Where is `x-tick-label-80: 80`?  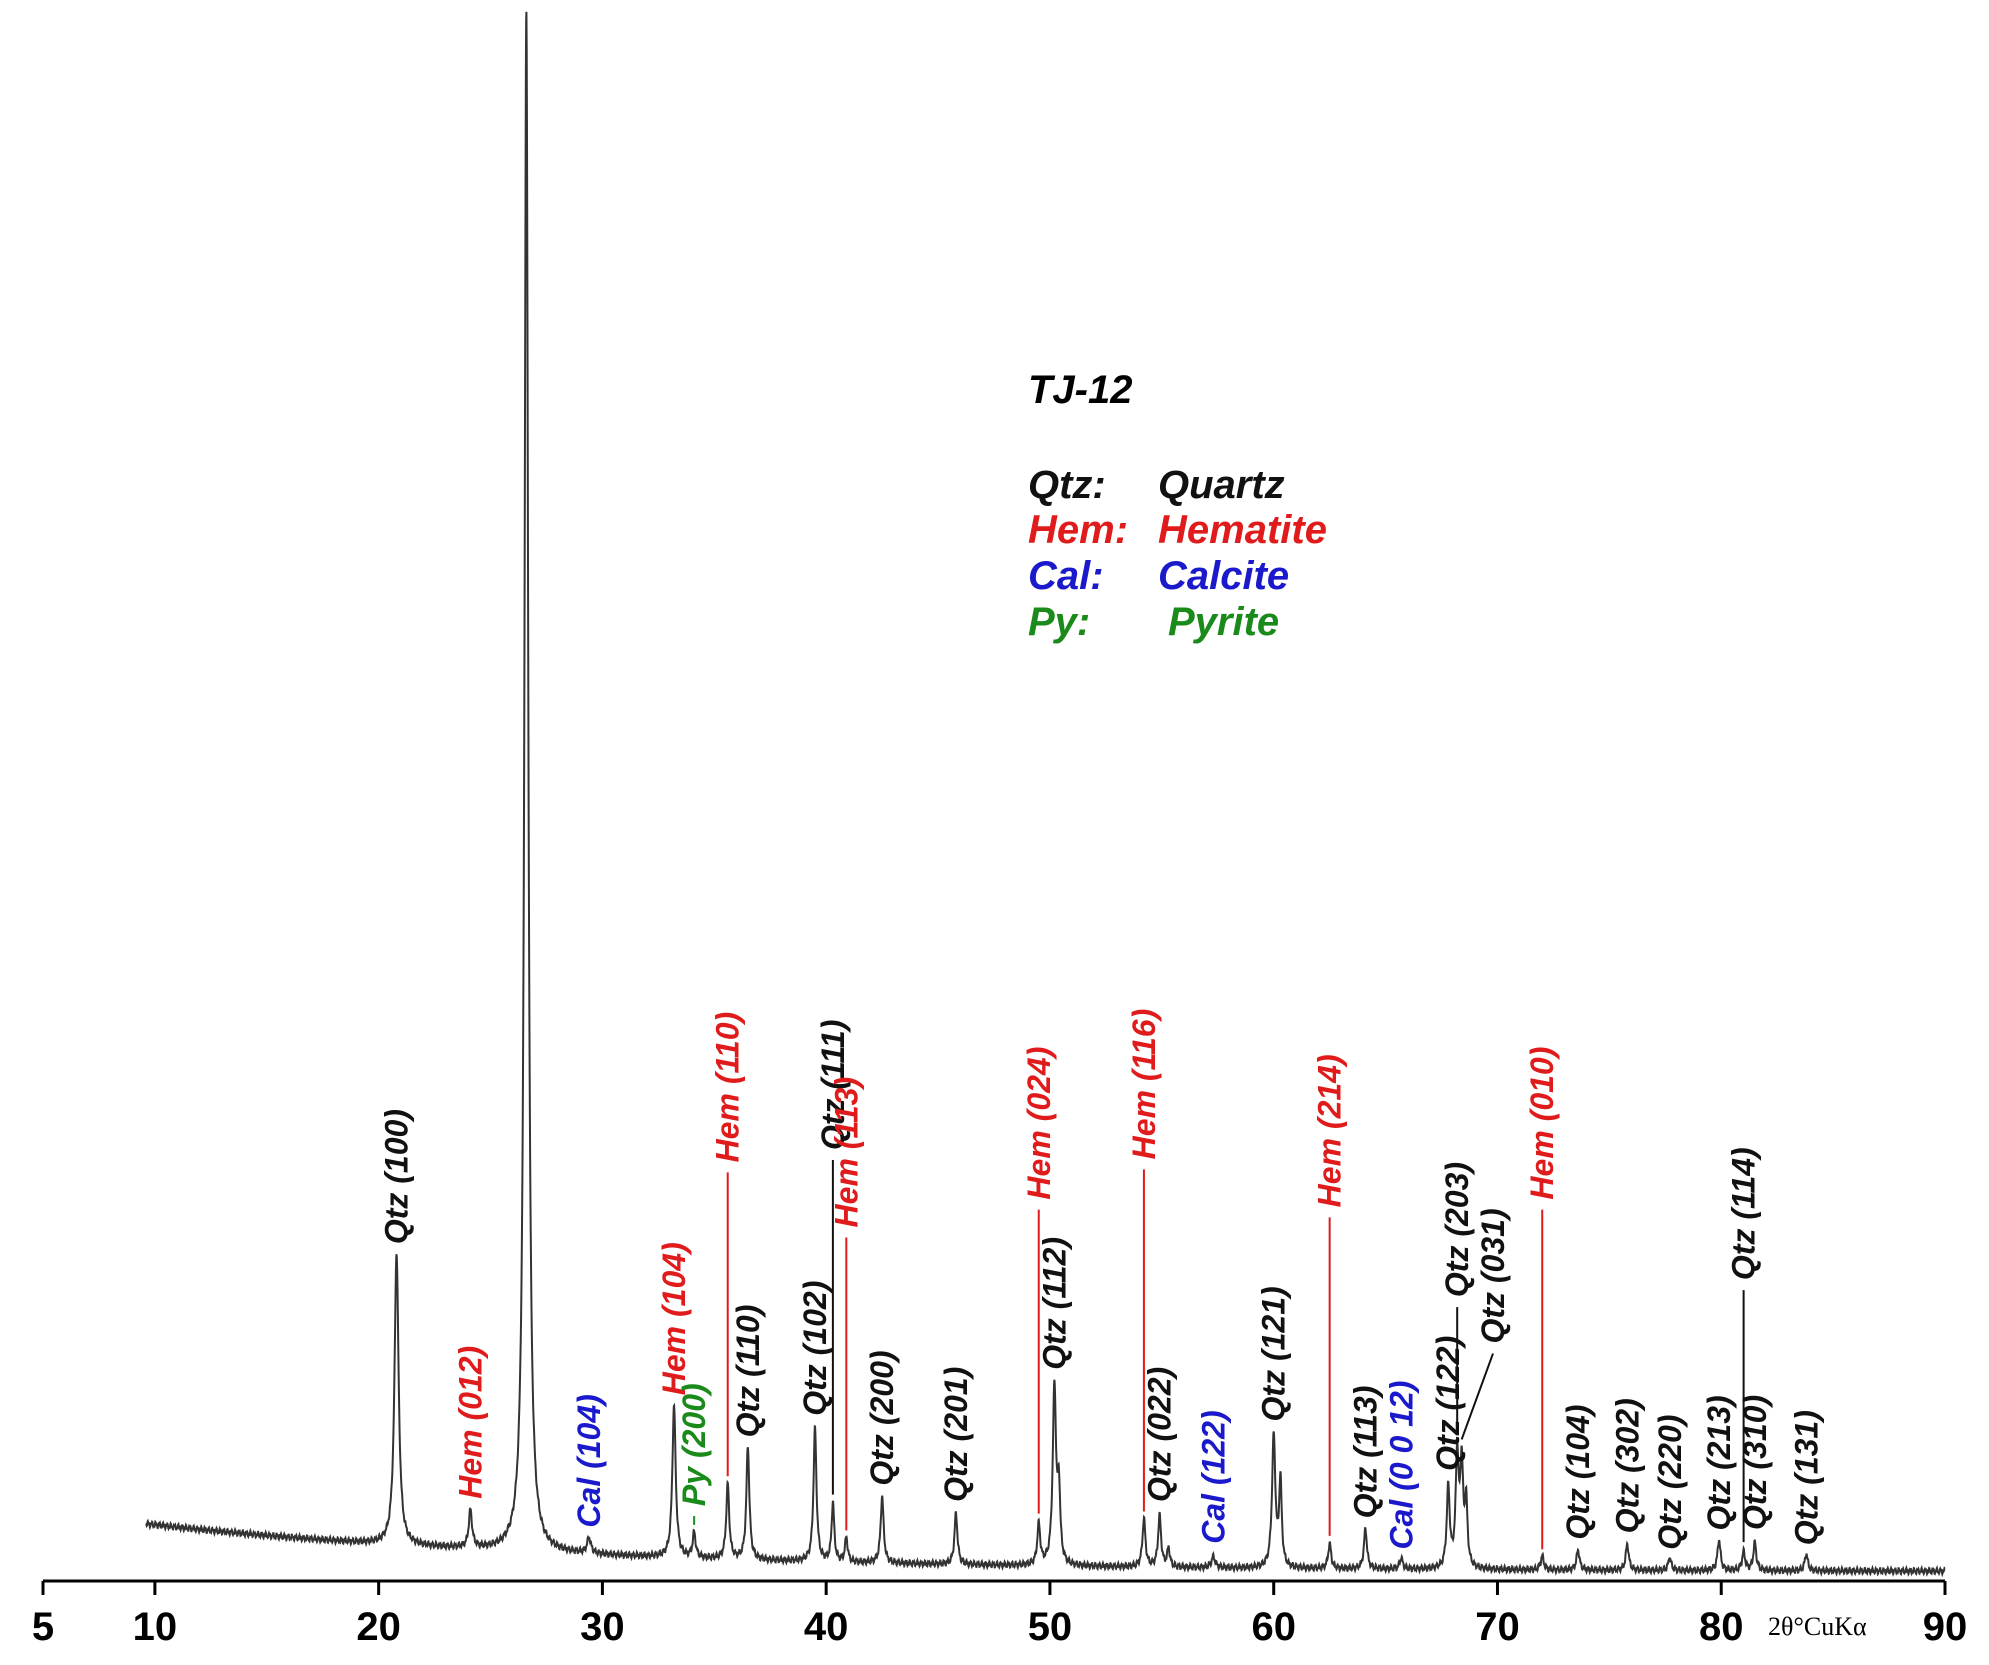 x-tick-label-80: 80 is located at coordinates (1721, 1627).